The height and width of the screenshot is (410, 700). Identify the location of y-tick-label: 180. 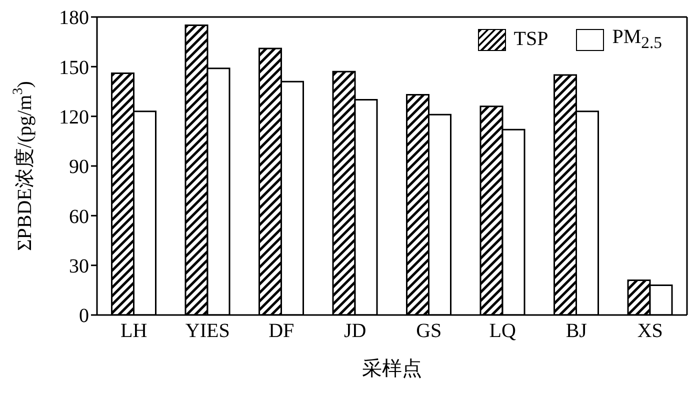
(74, 18).